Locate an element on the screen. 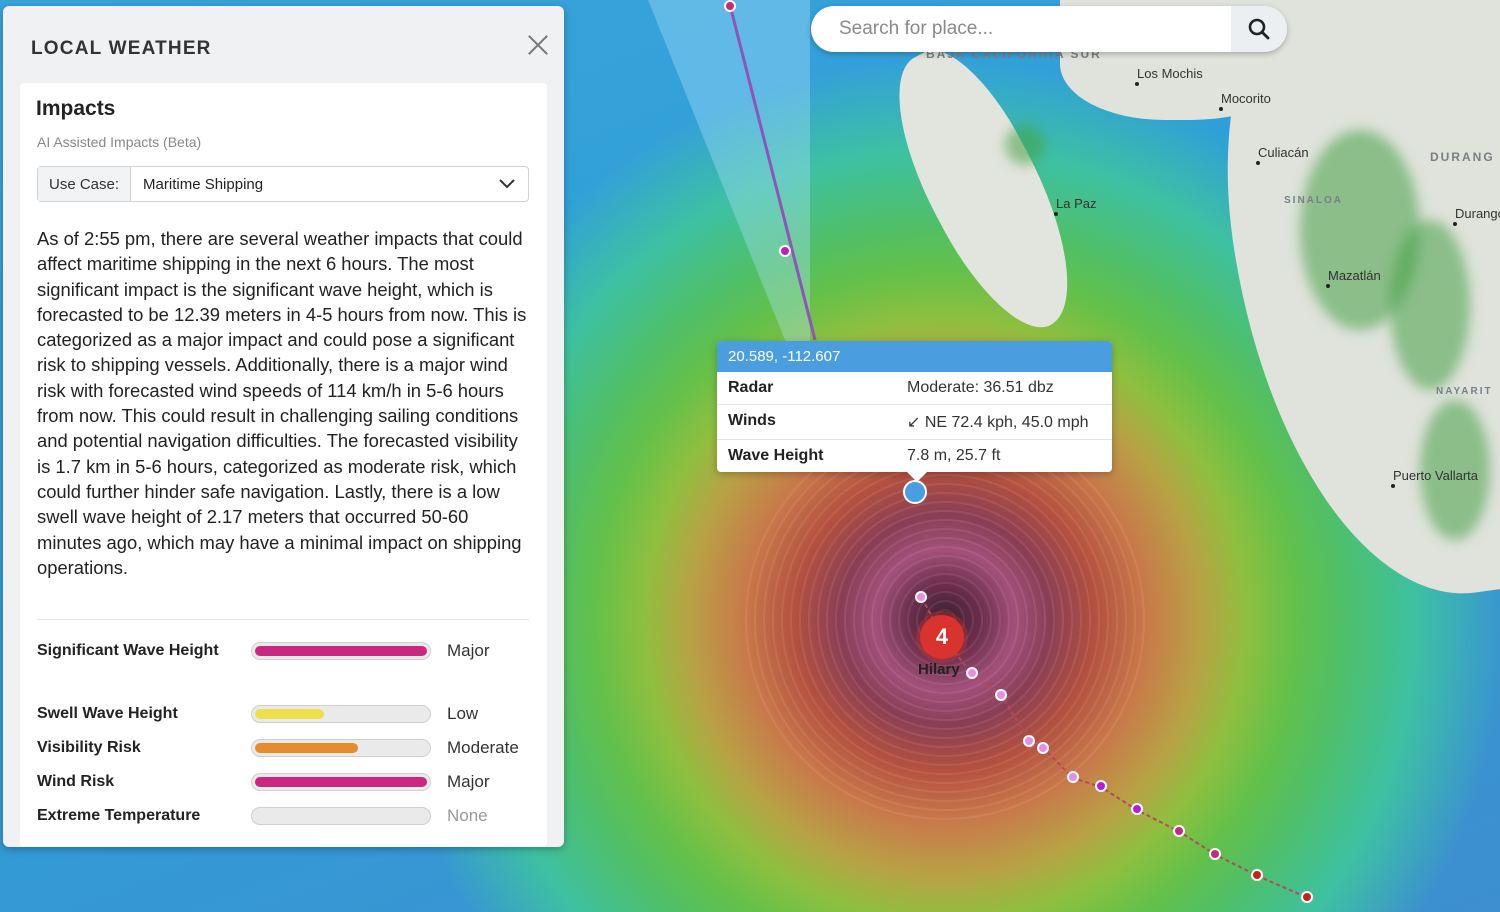 This screenshot has width=1500, height=912. storm-category: 4 is located at coordinates (942, 636).